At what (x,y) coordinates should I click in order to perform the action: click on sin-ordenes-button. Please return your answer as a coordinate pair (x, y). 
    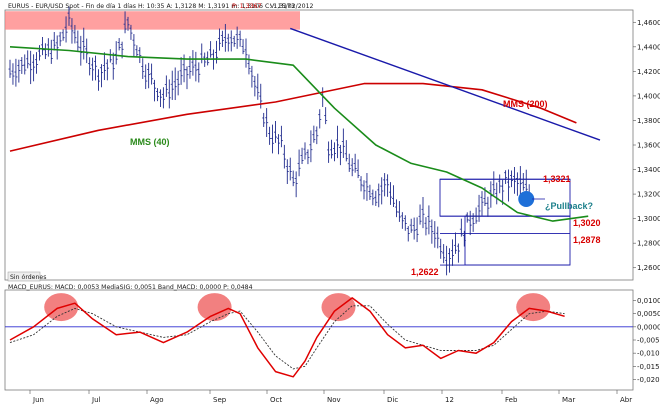
    Looking at the image, I should click on (24, 276).